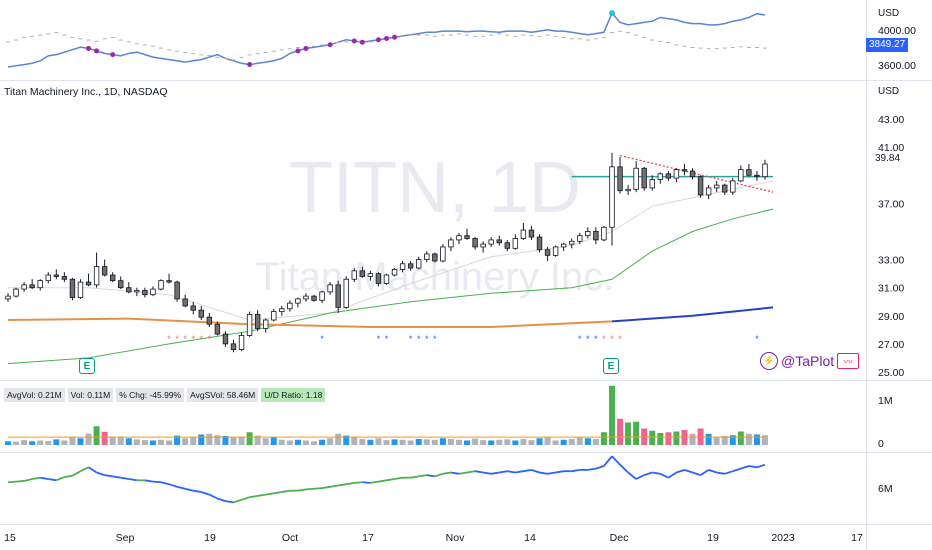 This screenshot has height=550, width=932. What do you see at coordinates (386, 415) in the screenshot?
I see `volume-panel` at bounding box center [386, 415].